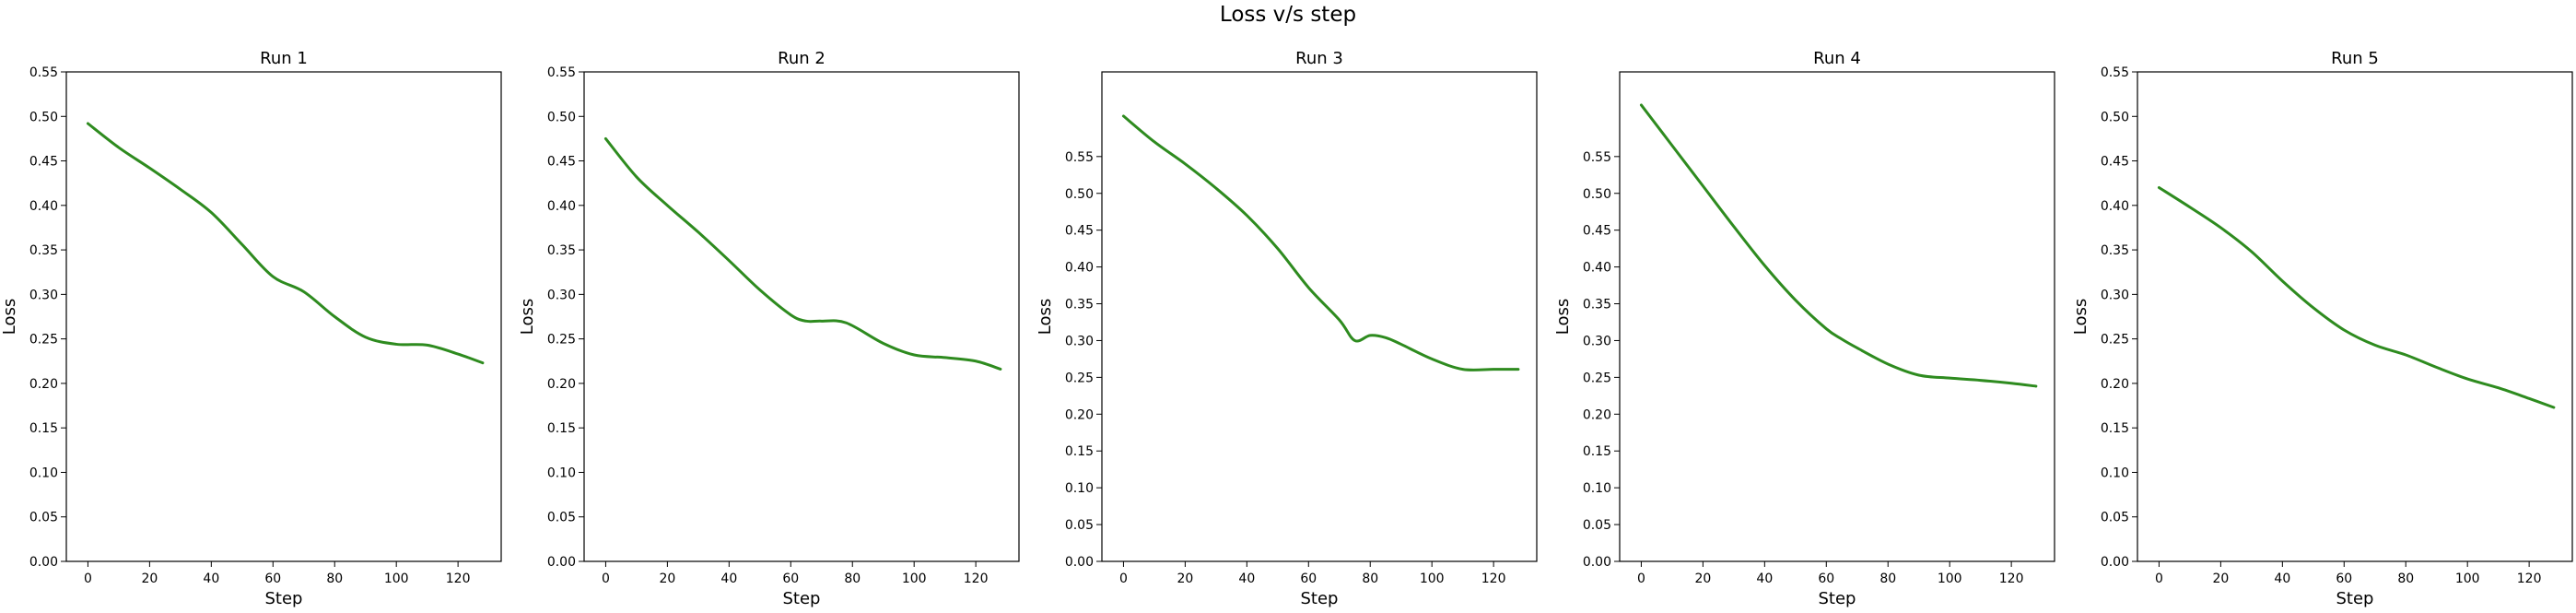 This screenshot has width=2576, height=613. Describe the element at coordinates (2355, 58) in the screenshot. I see `subplot-title: Run 5` at that location.